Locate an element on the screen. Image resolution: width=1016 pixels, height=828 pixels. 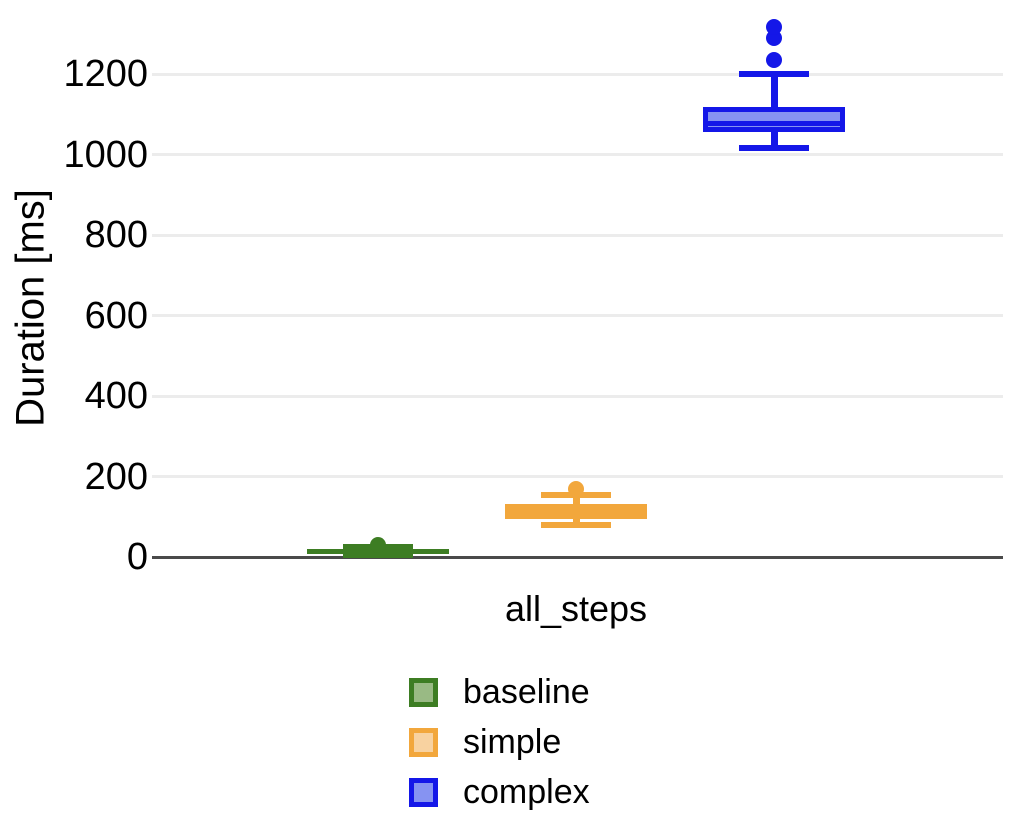
whisker-cap-top-complex is located at coordinates (774, 74).